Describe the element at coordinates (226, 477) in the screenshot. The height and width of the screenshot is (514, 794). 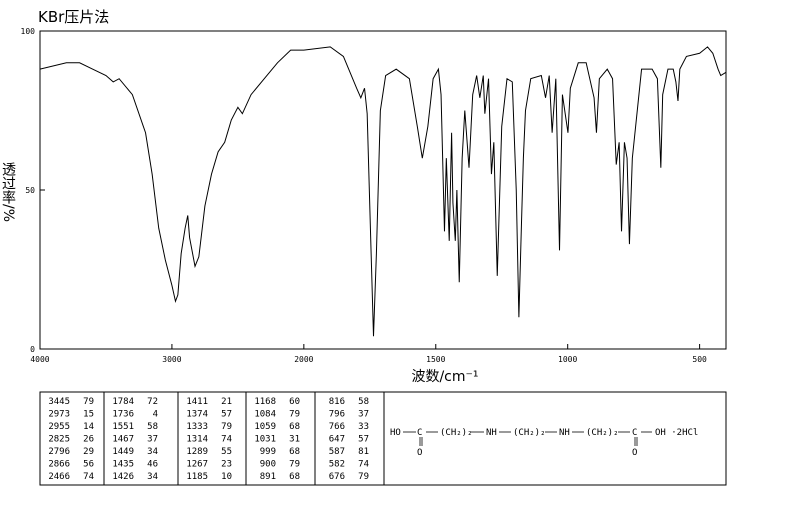
I see `peak-transmittance: 10` at that location.